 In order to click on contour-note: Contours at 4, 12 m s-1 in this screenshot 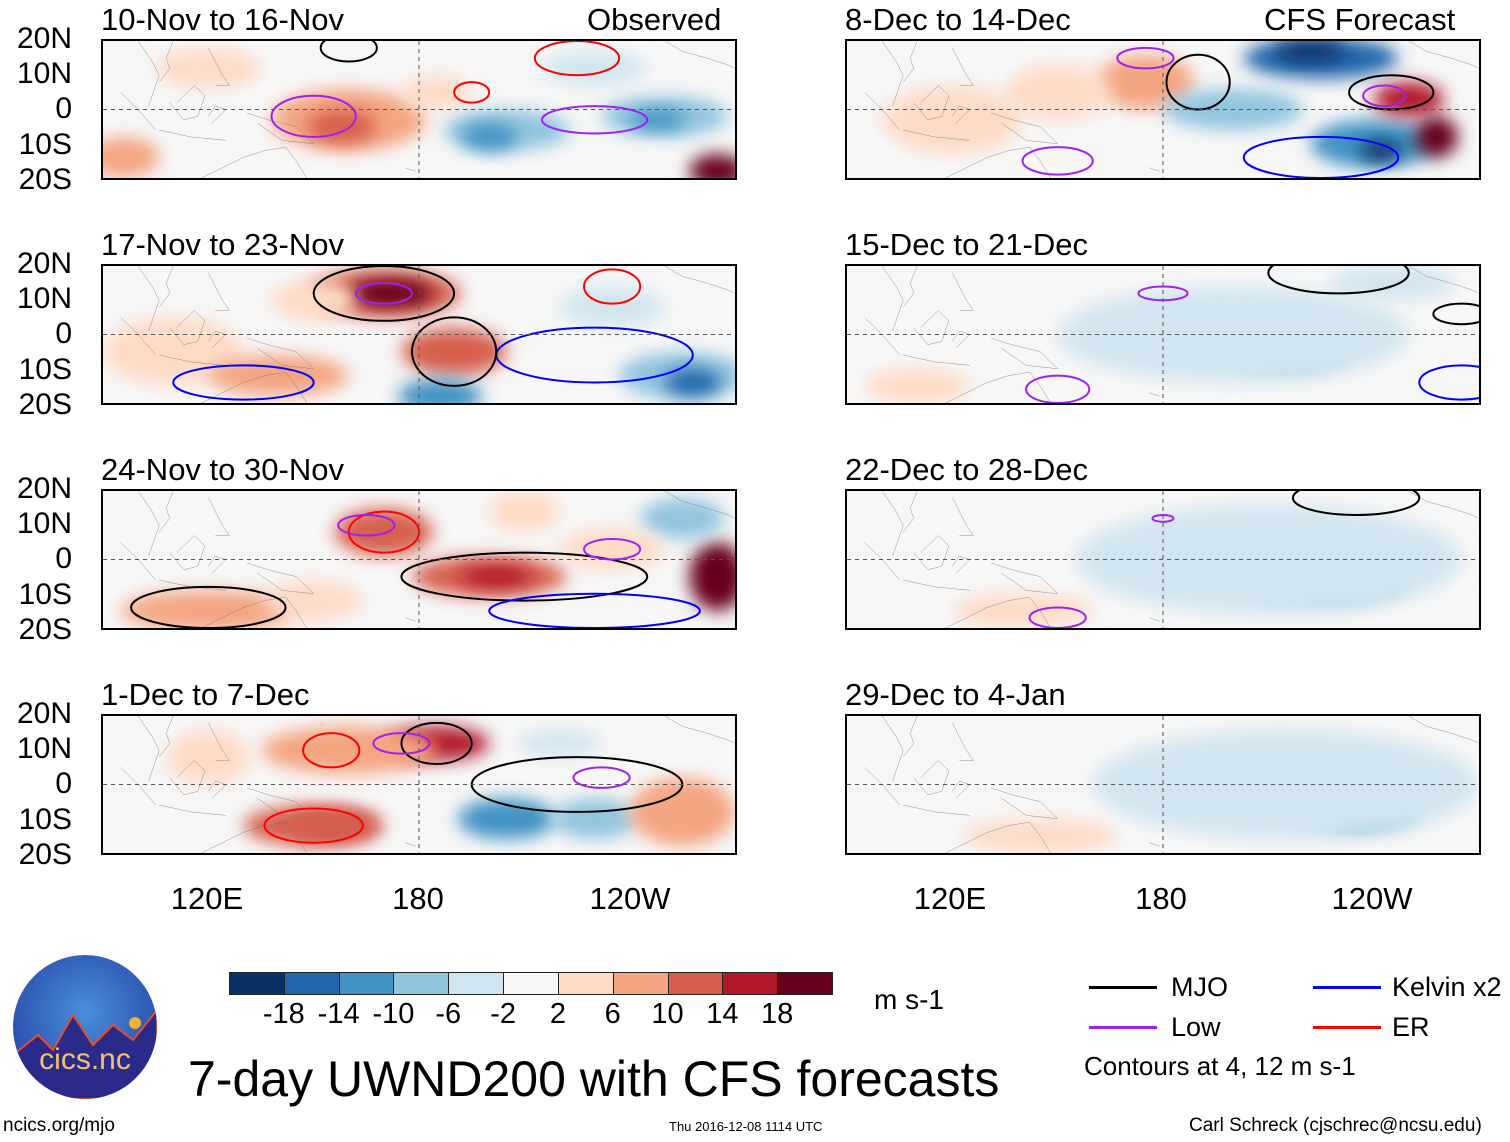, I will do `click(1220, 1066)`.